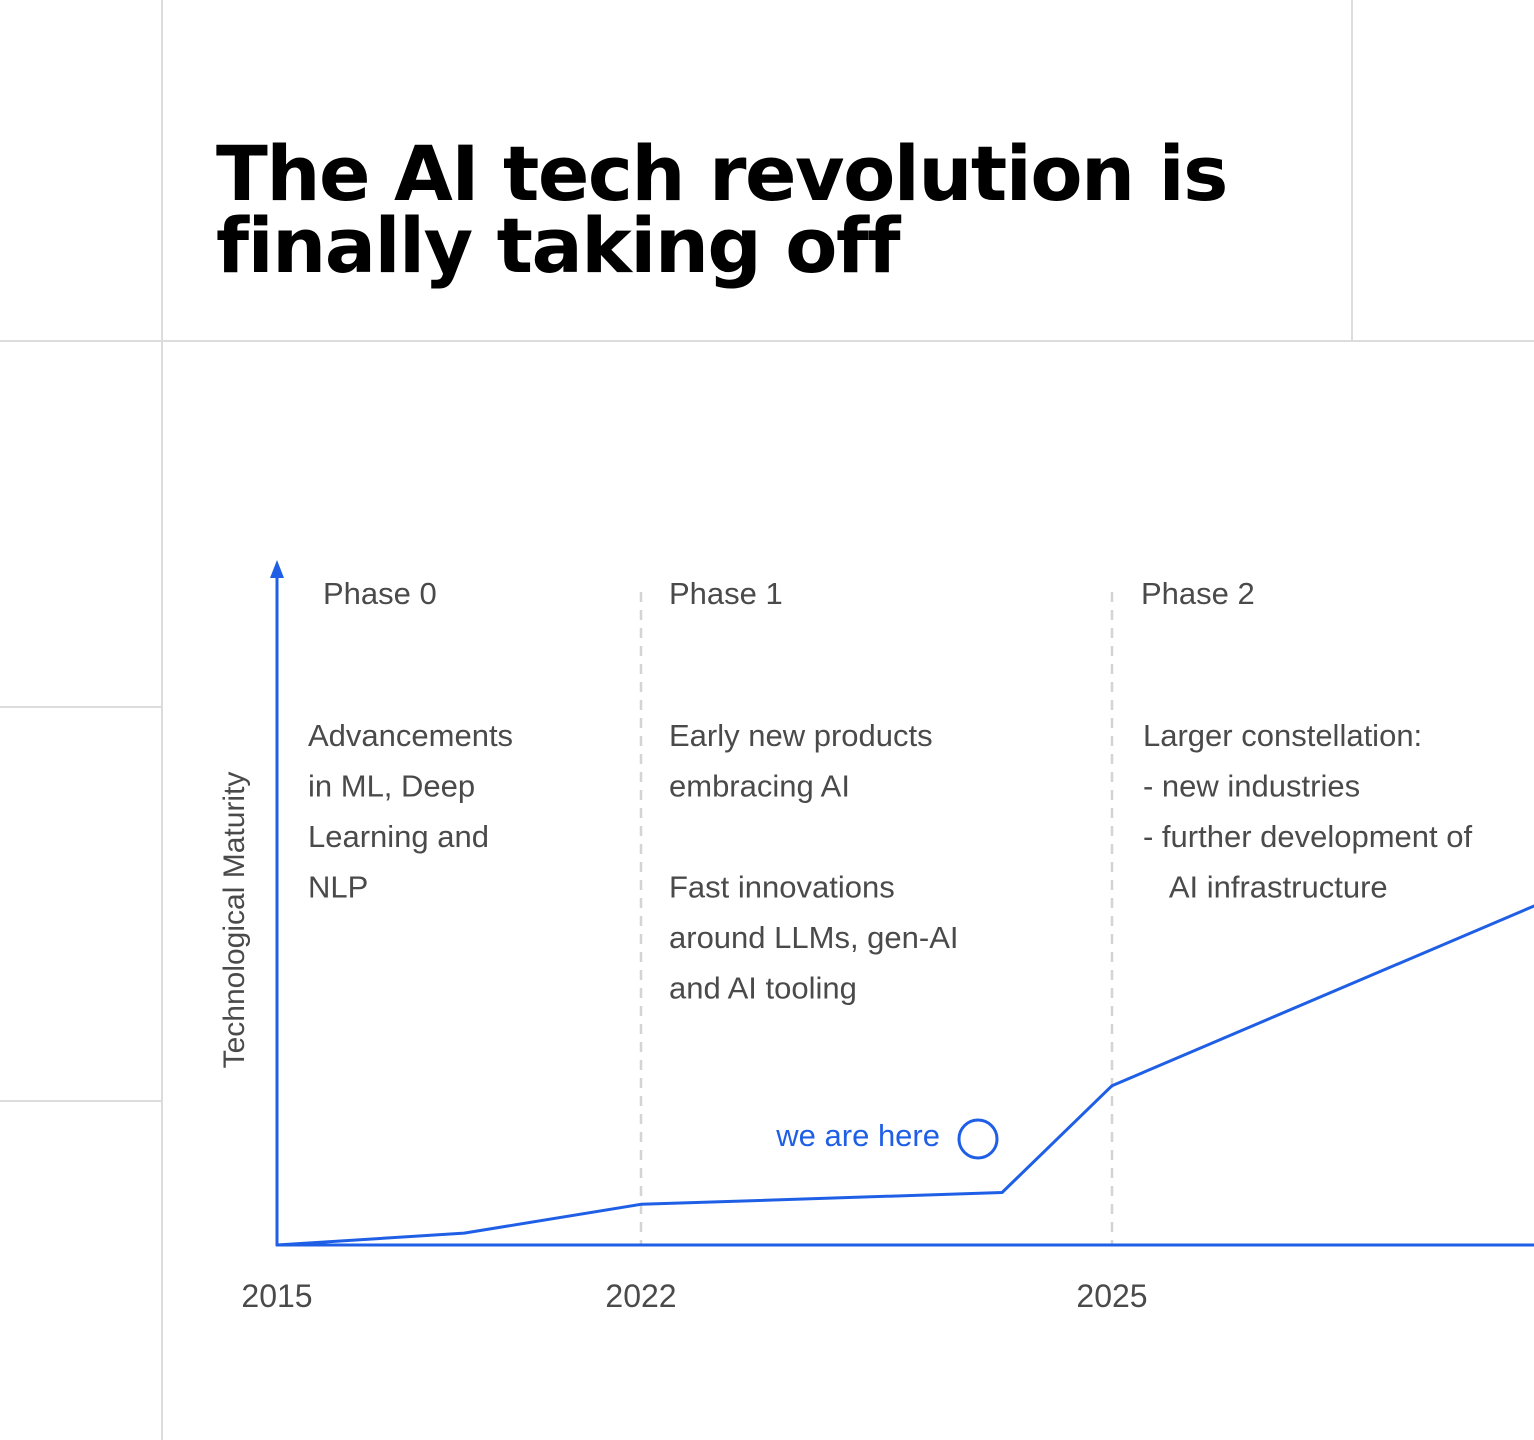 This screenshot has height=1440, width=1534. I want to click on title-line-1: The AI tech revolution is, so click(722, 173).